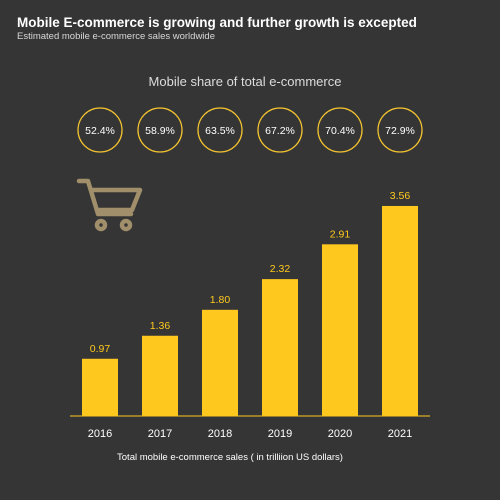 The height and width of the screenshot is (500, 500). I want to click on bar-2020, so click(340, 330).